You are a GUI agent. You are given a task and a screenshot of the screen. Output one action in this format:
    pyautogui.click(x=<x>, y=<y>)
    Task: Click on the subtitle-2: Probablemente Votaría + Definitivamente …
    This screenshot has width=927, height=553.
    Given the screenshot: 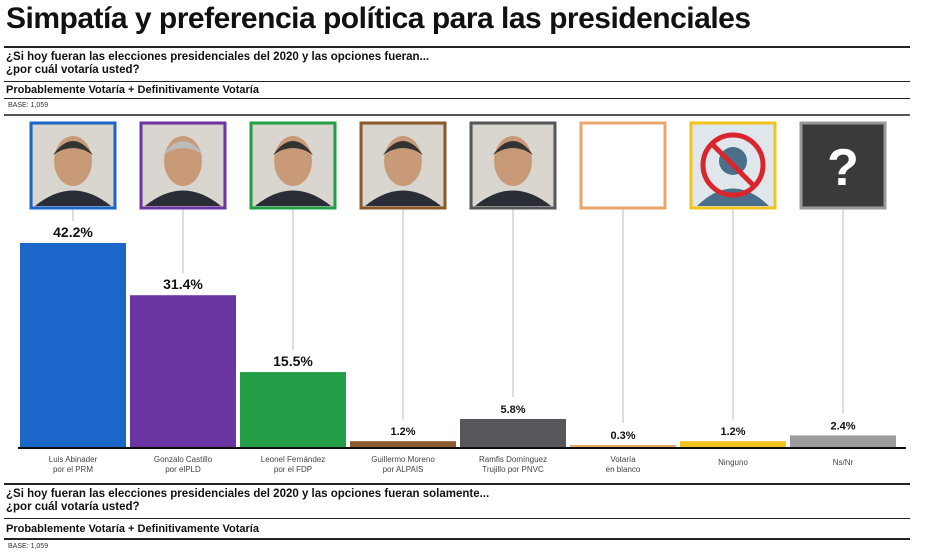 What is the action you would take?
    pyautogui.click(x=132, y=529)
    